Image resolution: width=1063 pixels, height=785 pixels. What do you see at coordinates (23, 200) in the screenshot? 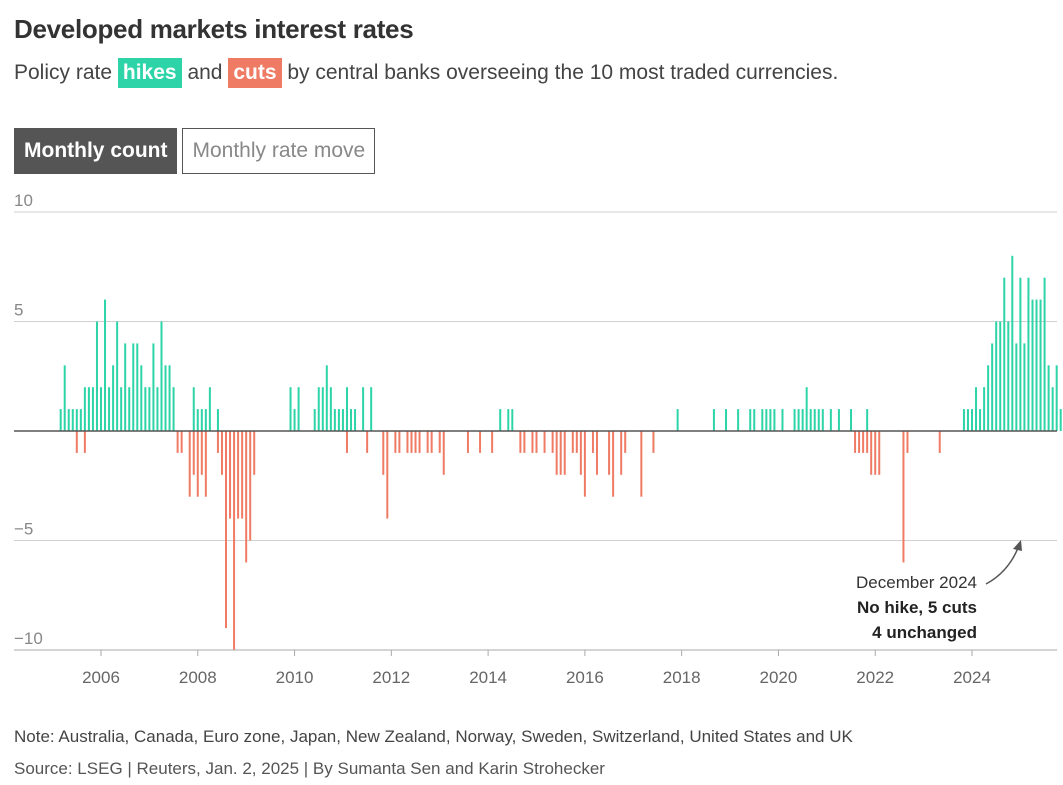
I see `y-tick-label: 10` at bounding box center [23, 200].